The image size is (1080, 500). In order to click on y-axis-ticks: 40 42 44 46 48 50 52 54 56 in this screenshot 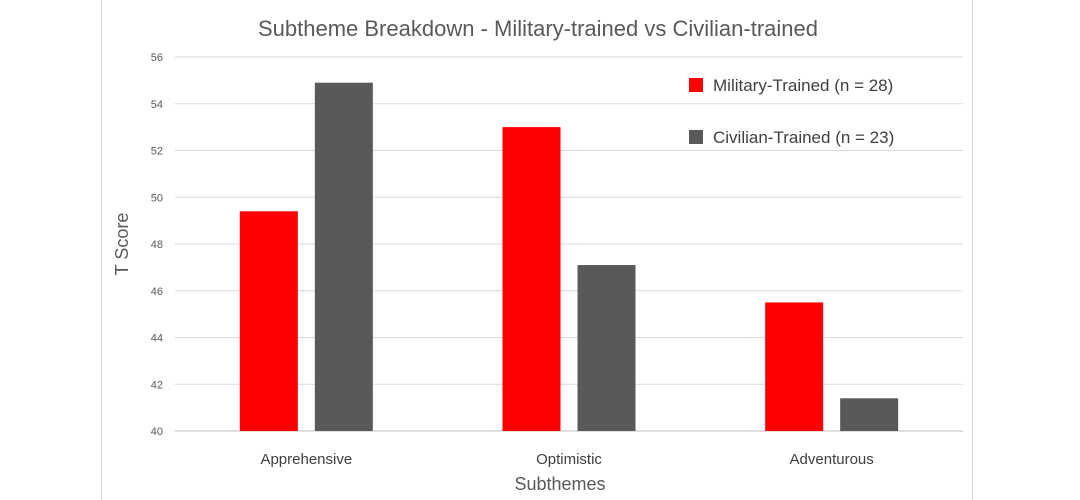, I will do `click(157, 245)`.